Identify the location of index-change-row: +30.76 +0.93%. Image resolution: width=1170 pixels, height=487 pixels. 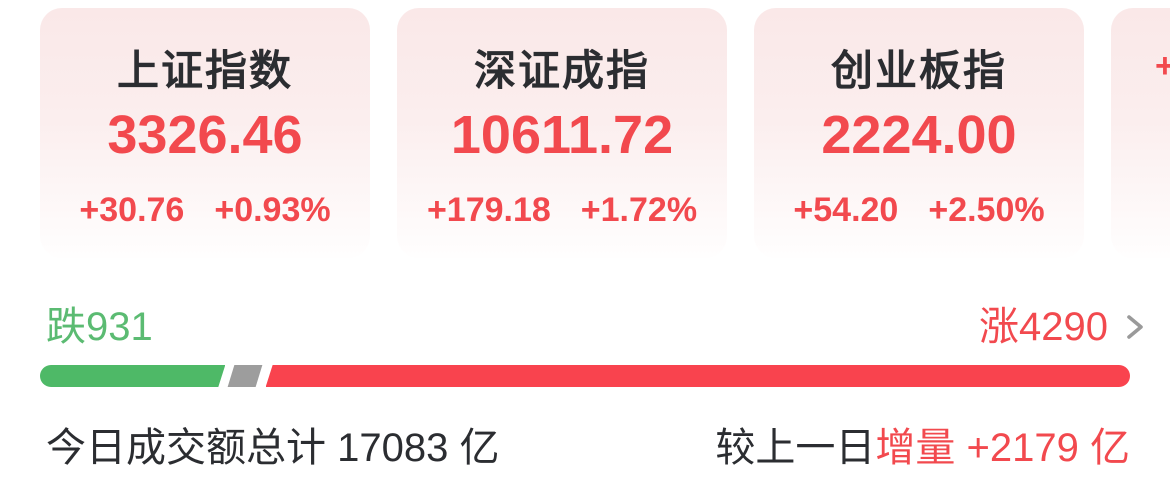
(205, 210).